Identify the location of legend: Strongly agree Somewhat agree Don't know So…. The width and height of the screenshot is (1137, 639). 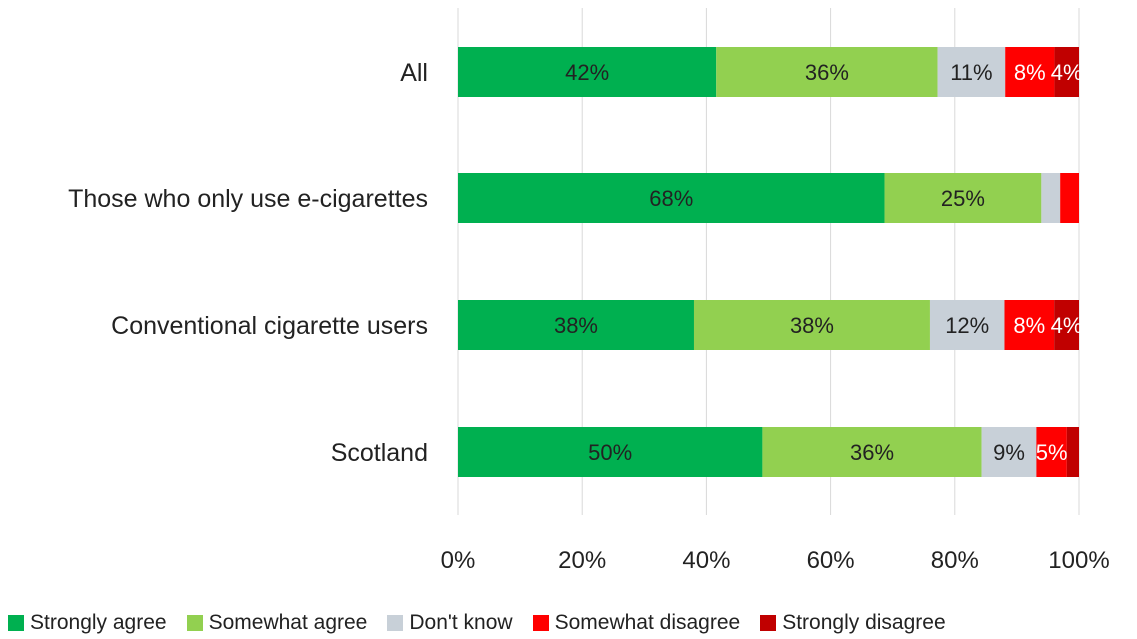
(487, 623).